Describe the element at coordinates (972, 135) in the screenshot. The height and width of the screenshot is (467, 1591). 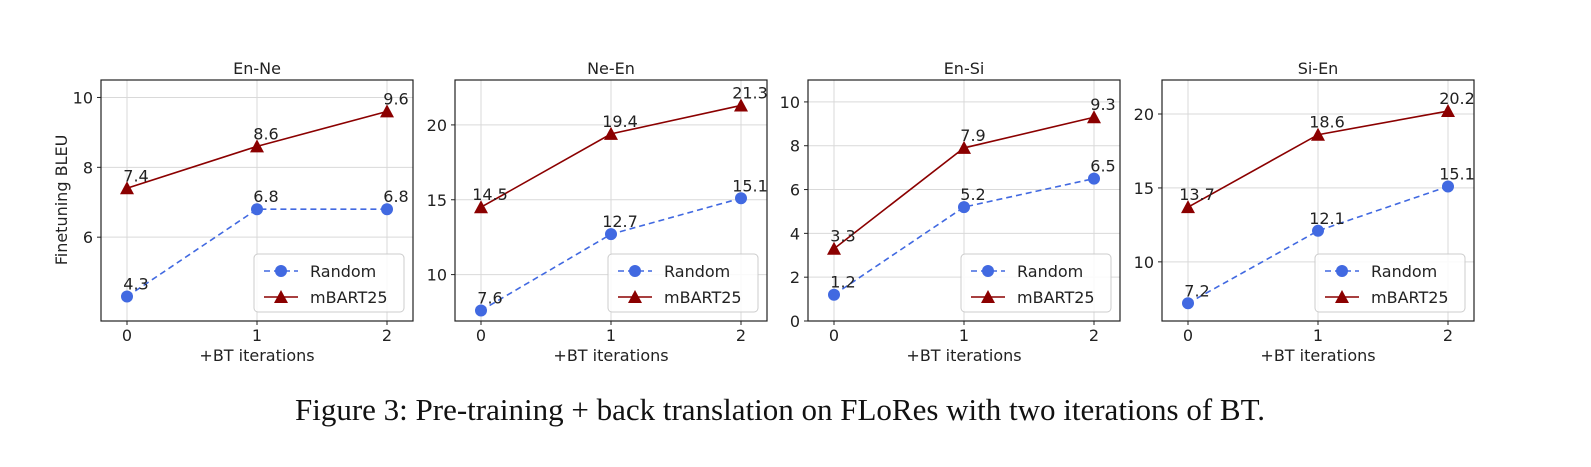
I see `data-label: 7.9` at that location.